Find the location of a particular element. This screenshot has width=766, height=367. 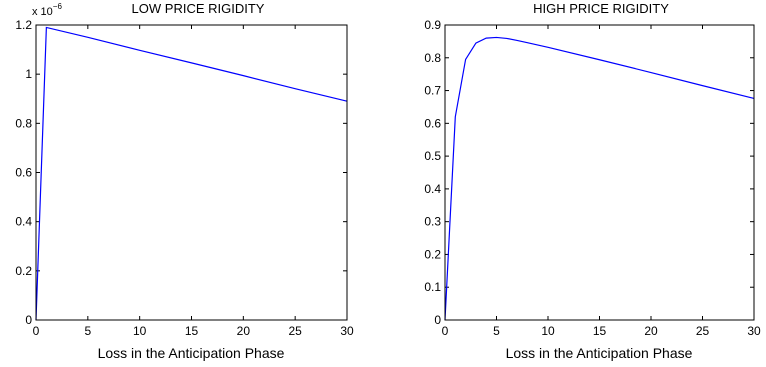

y-multiplier-label: x 10−6 is located at coordinates (47, 10).